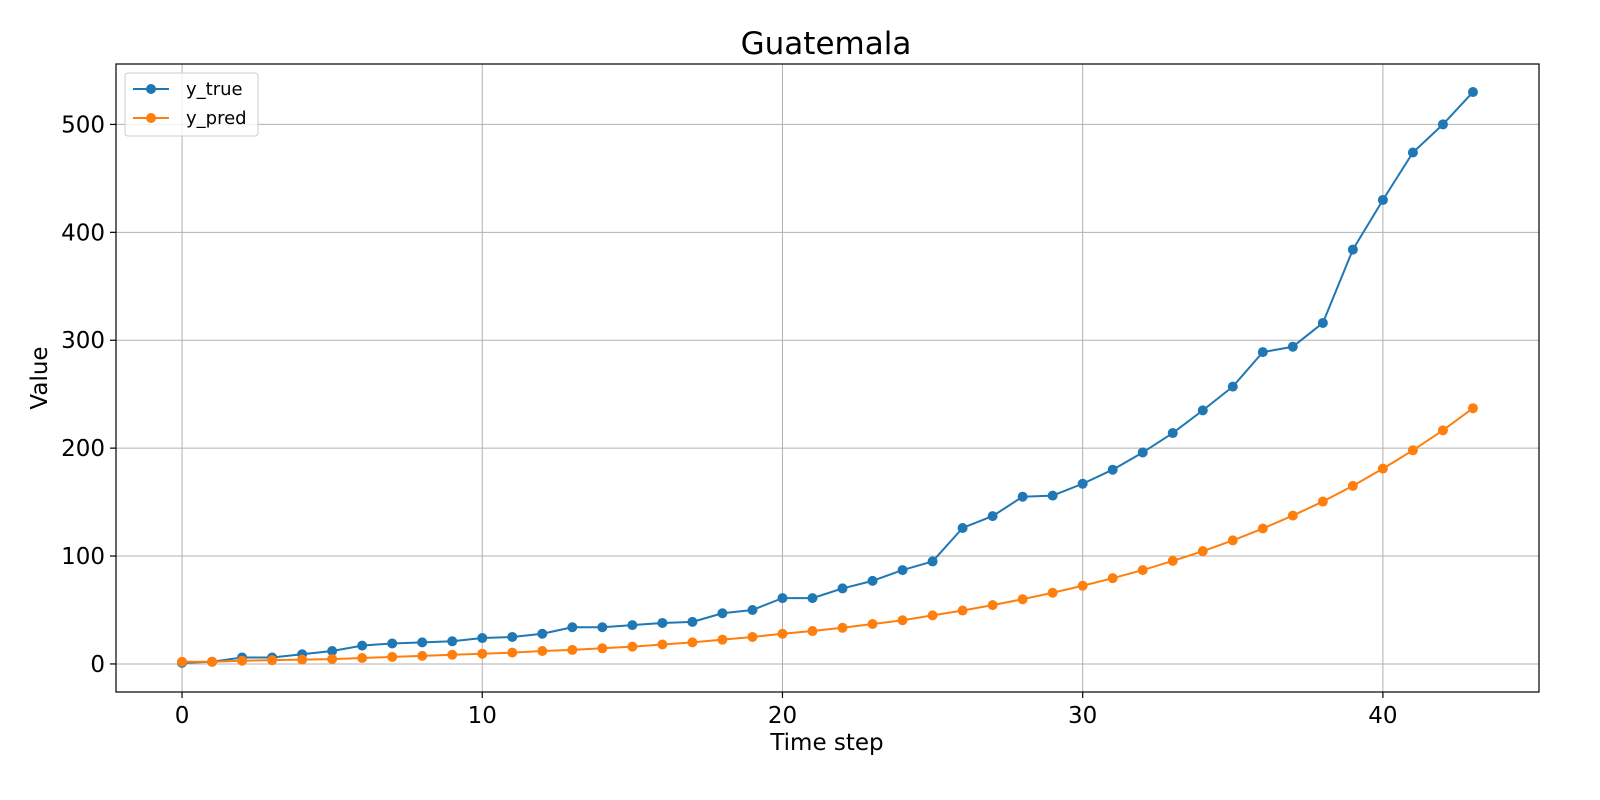 The height and width of the screenshot is (800, 1600). I want to click on x-tick-label: 40, so click(1382, 716).